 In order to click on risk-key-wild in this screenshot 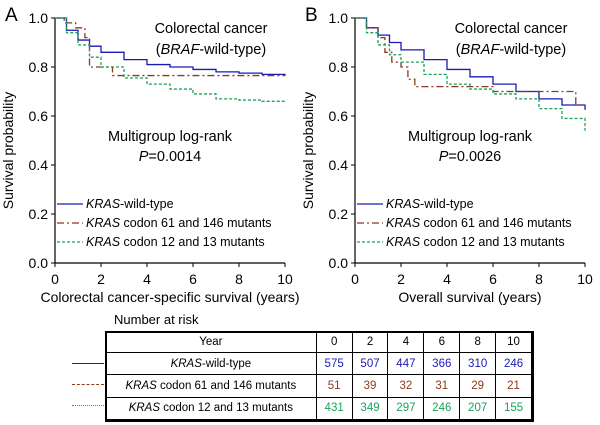, I will do `click(88, 363)`.